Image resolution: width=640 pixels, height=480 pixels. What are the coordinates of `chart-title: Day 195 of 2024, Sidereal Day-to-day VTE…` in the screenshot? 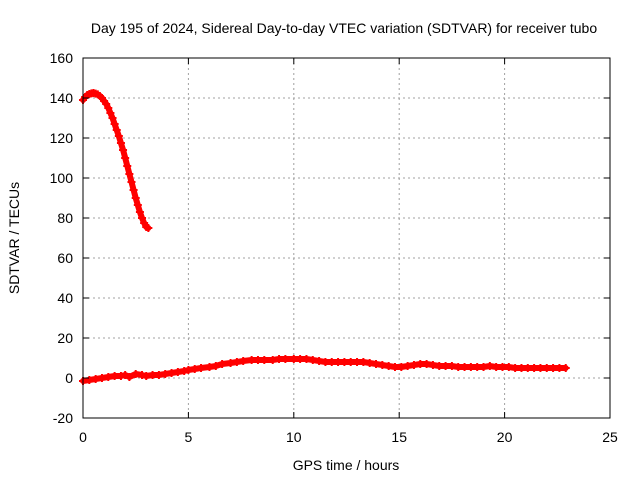 It's located at (344, 28).